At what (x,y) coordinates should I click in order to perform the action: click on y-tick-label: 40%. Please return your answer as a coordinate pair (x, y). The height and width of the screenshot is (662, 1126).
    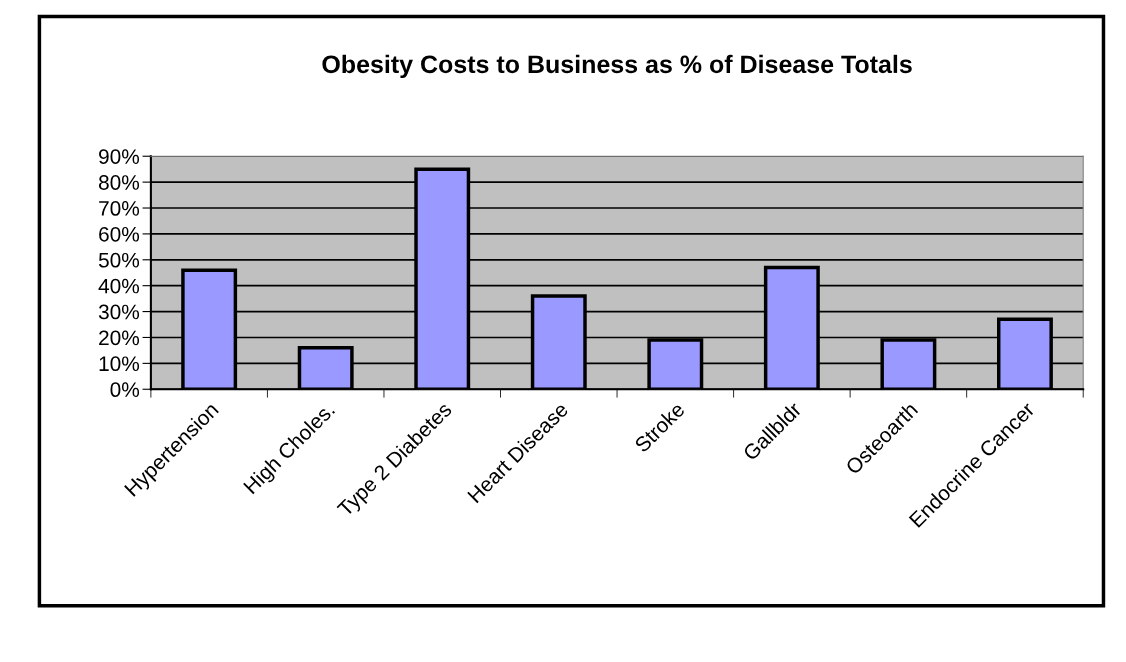
    Looking at the image, I should click on (119, 286).